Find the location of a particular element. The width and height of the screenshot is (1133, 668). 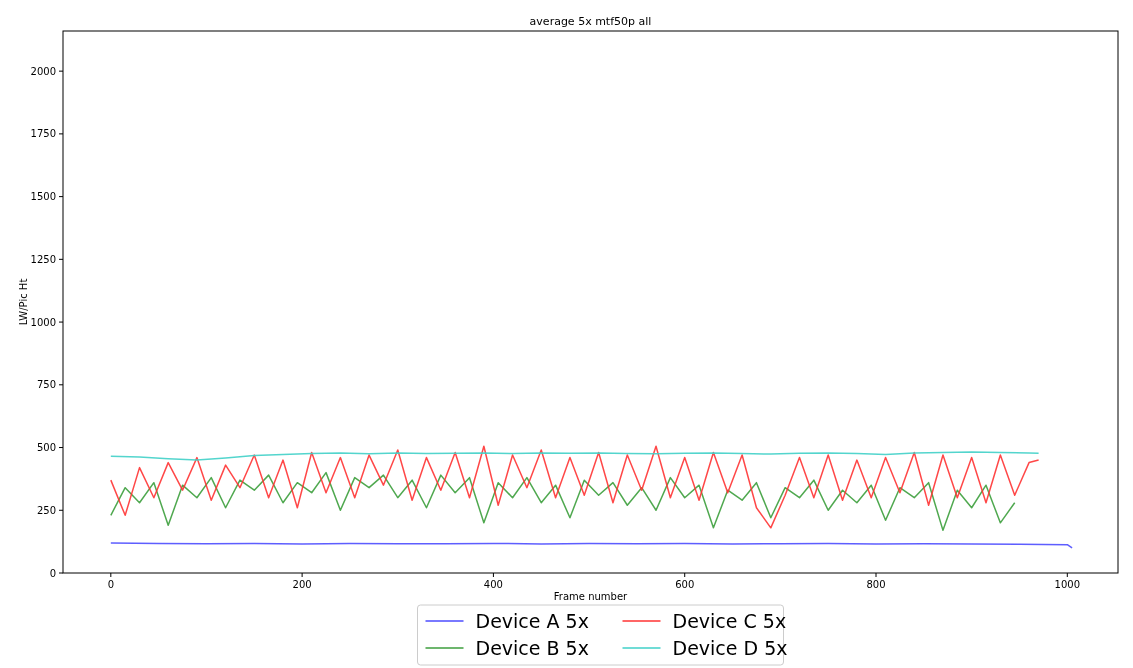

y-axis-title: LW/Pic Ht is located at coordinates (23, 302).